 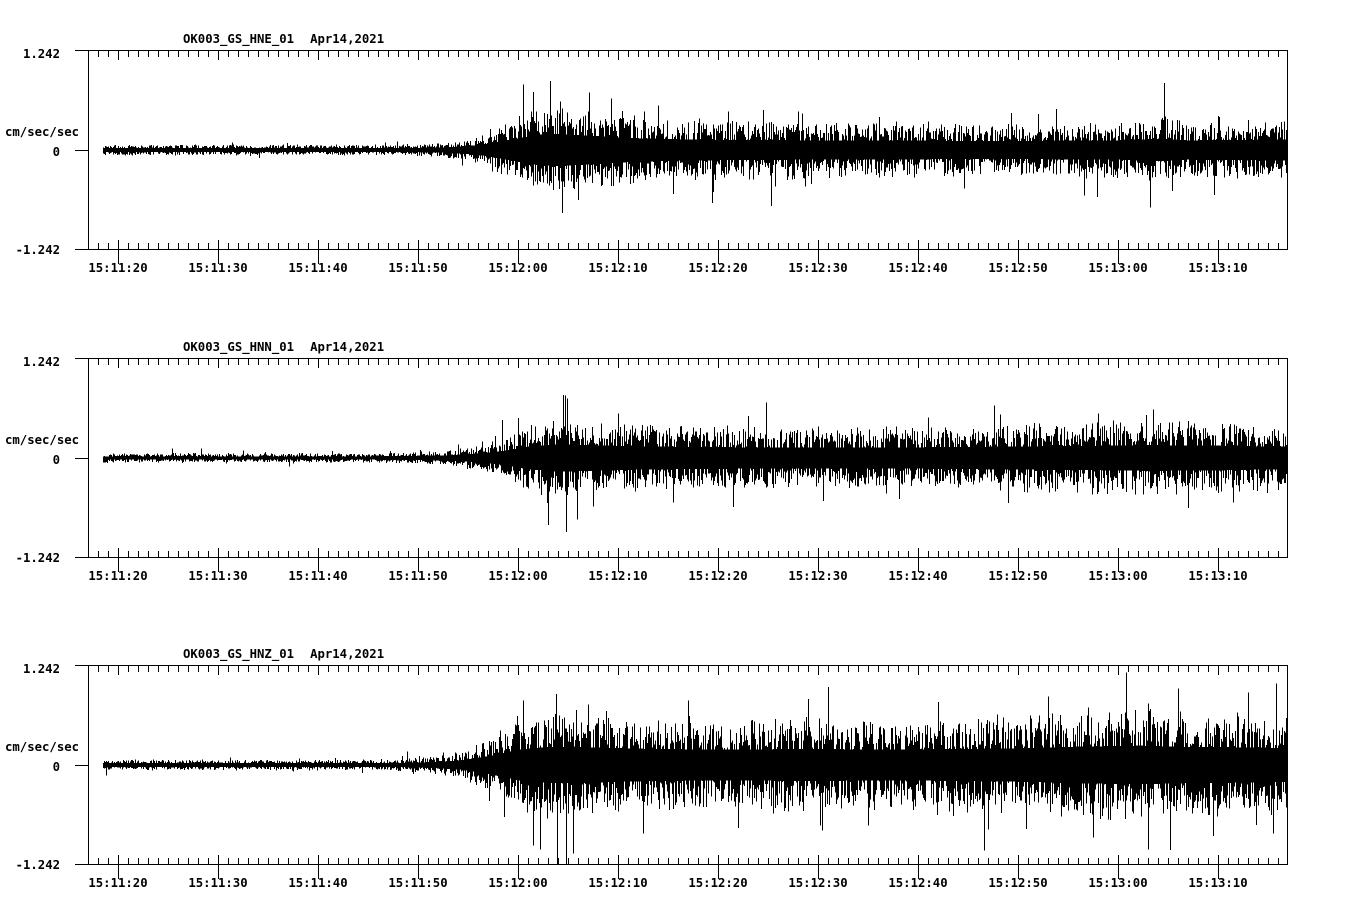 What do you see at coordinates (239, 347) in the screenshot?
I see `station-channel-label: OK003_GS_HNN_01` at bounding box center [239, 347].